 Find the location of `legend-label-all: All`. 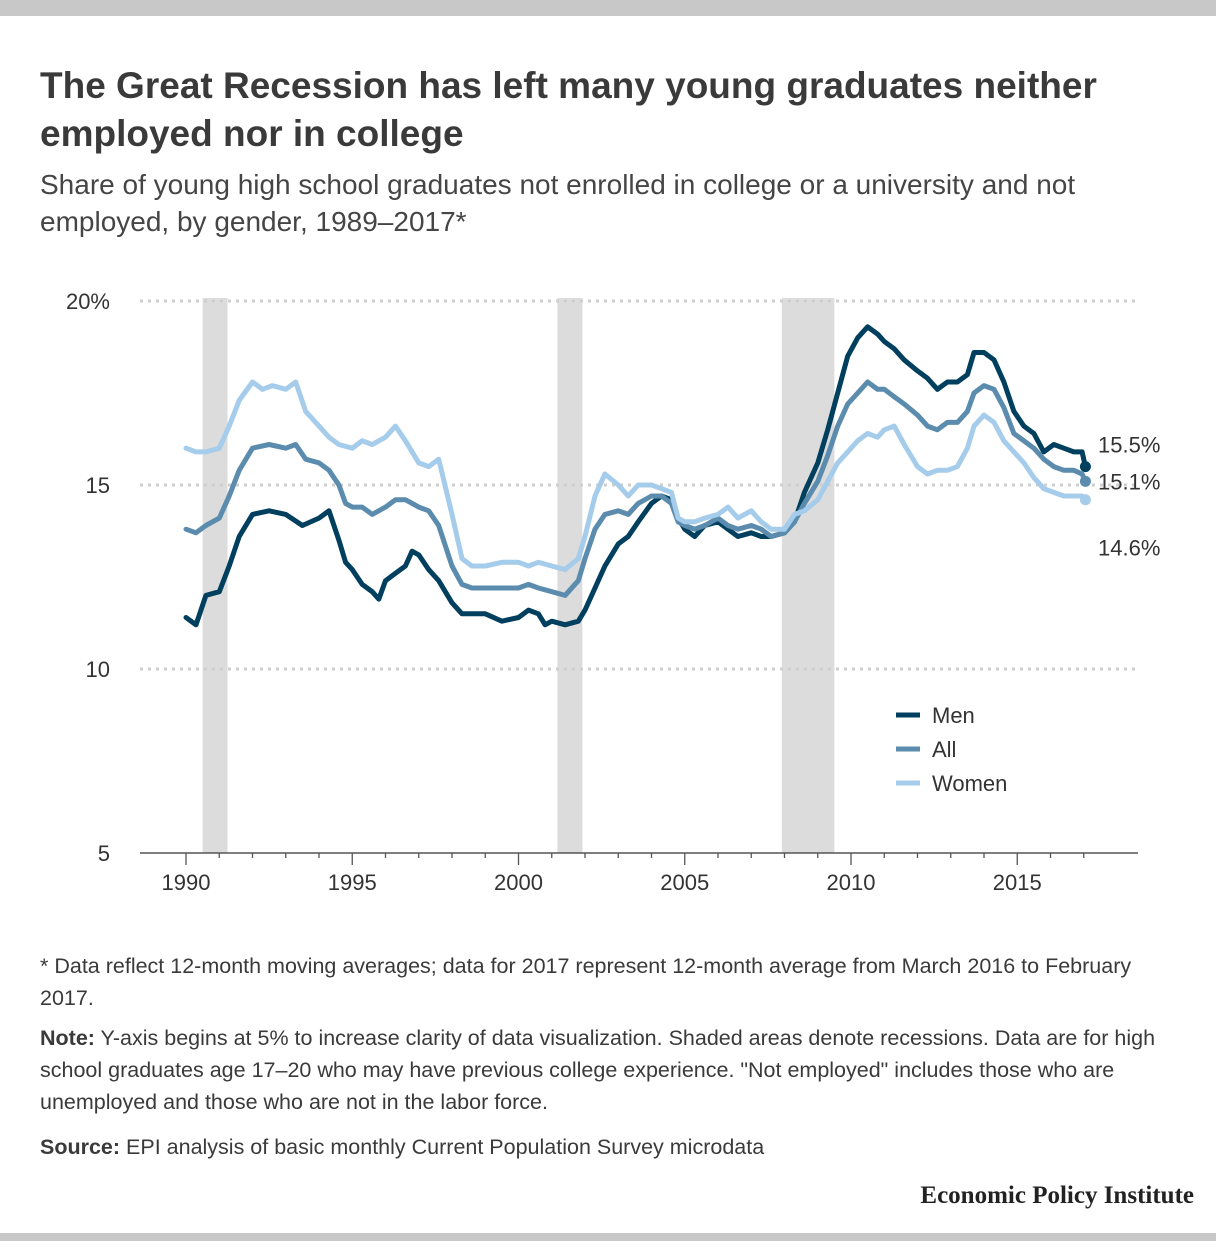

legend-label-all: All is located at coordinates (944, 749).